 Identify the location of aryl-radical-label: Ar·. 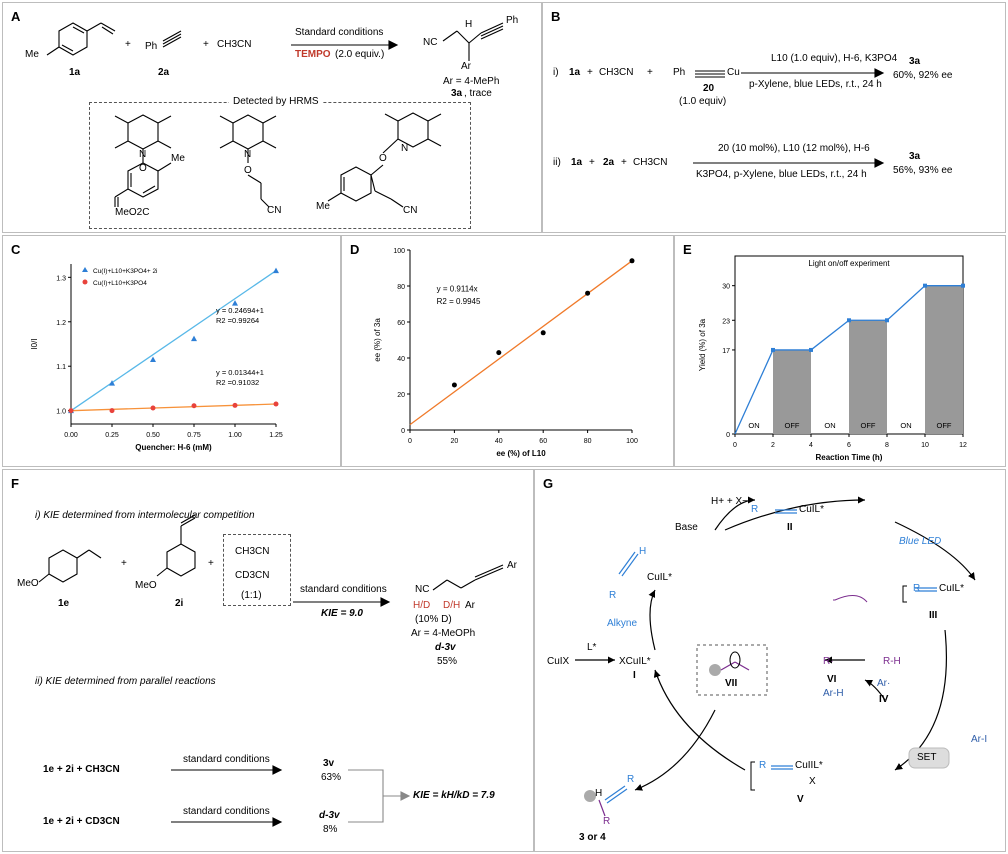
(884, 683).